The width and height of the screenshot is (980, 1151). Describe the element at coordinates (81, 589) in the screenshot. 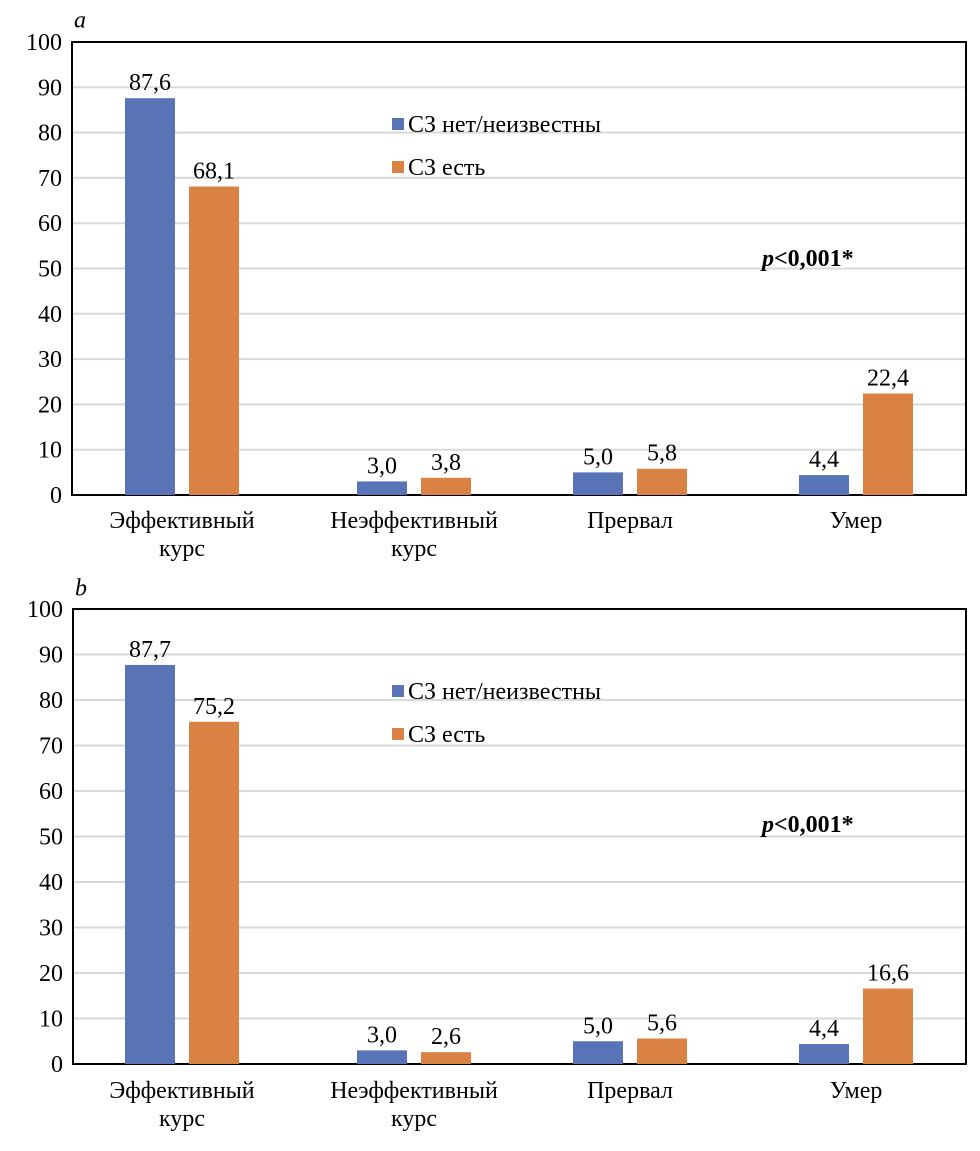

I see `panel-label: b` at that location.